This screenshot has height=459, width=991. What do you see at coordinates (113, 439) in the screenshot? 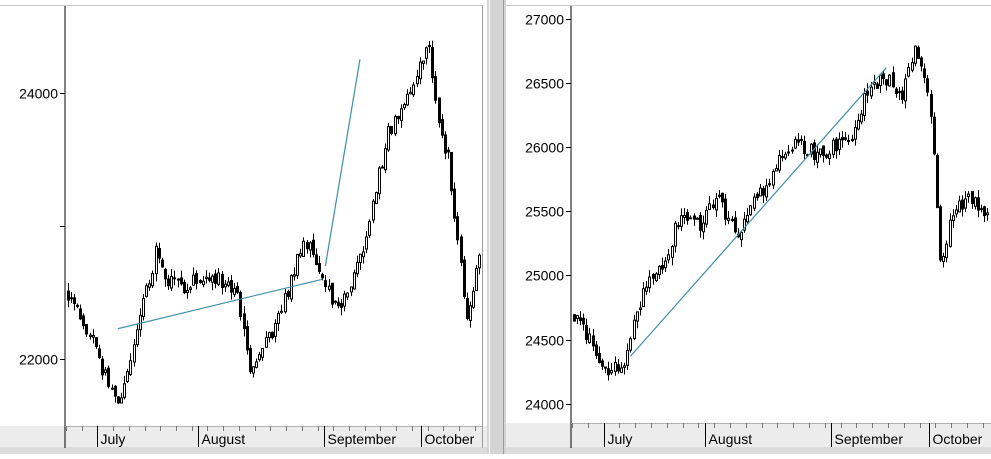
I see `month-label: July` at bounding box center [113, 439].